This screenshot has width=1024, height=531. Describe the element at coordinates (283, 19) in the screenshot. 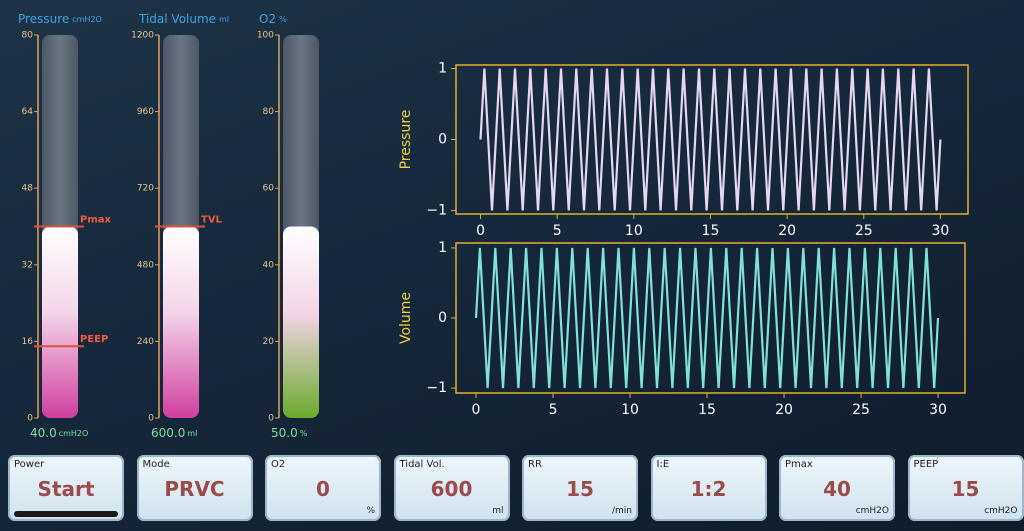

I see `gauge-unit: %` at that location.